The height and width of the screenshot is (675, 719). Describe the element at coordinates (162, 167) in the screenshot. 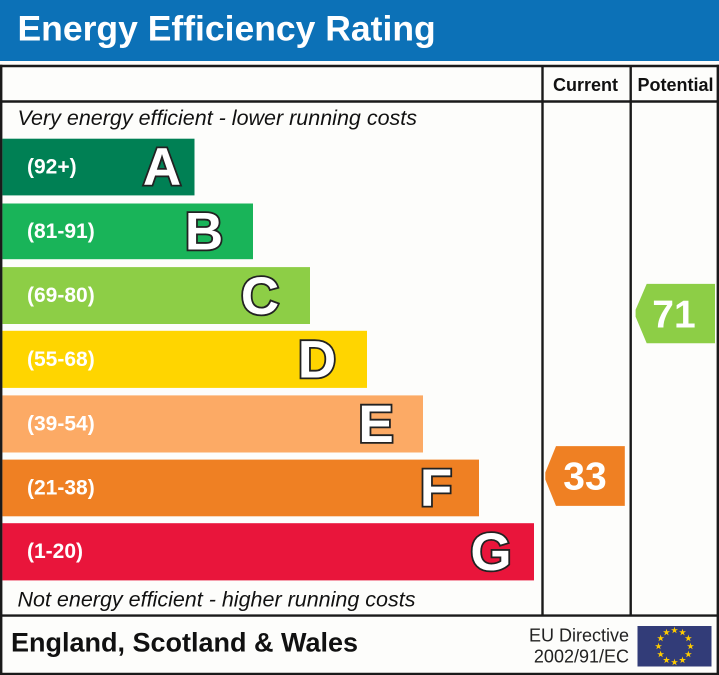

I see `svg-text: A` at that location.